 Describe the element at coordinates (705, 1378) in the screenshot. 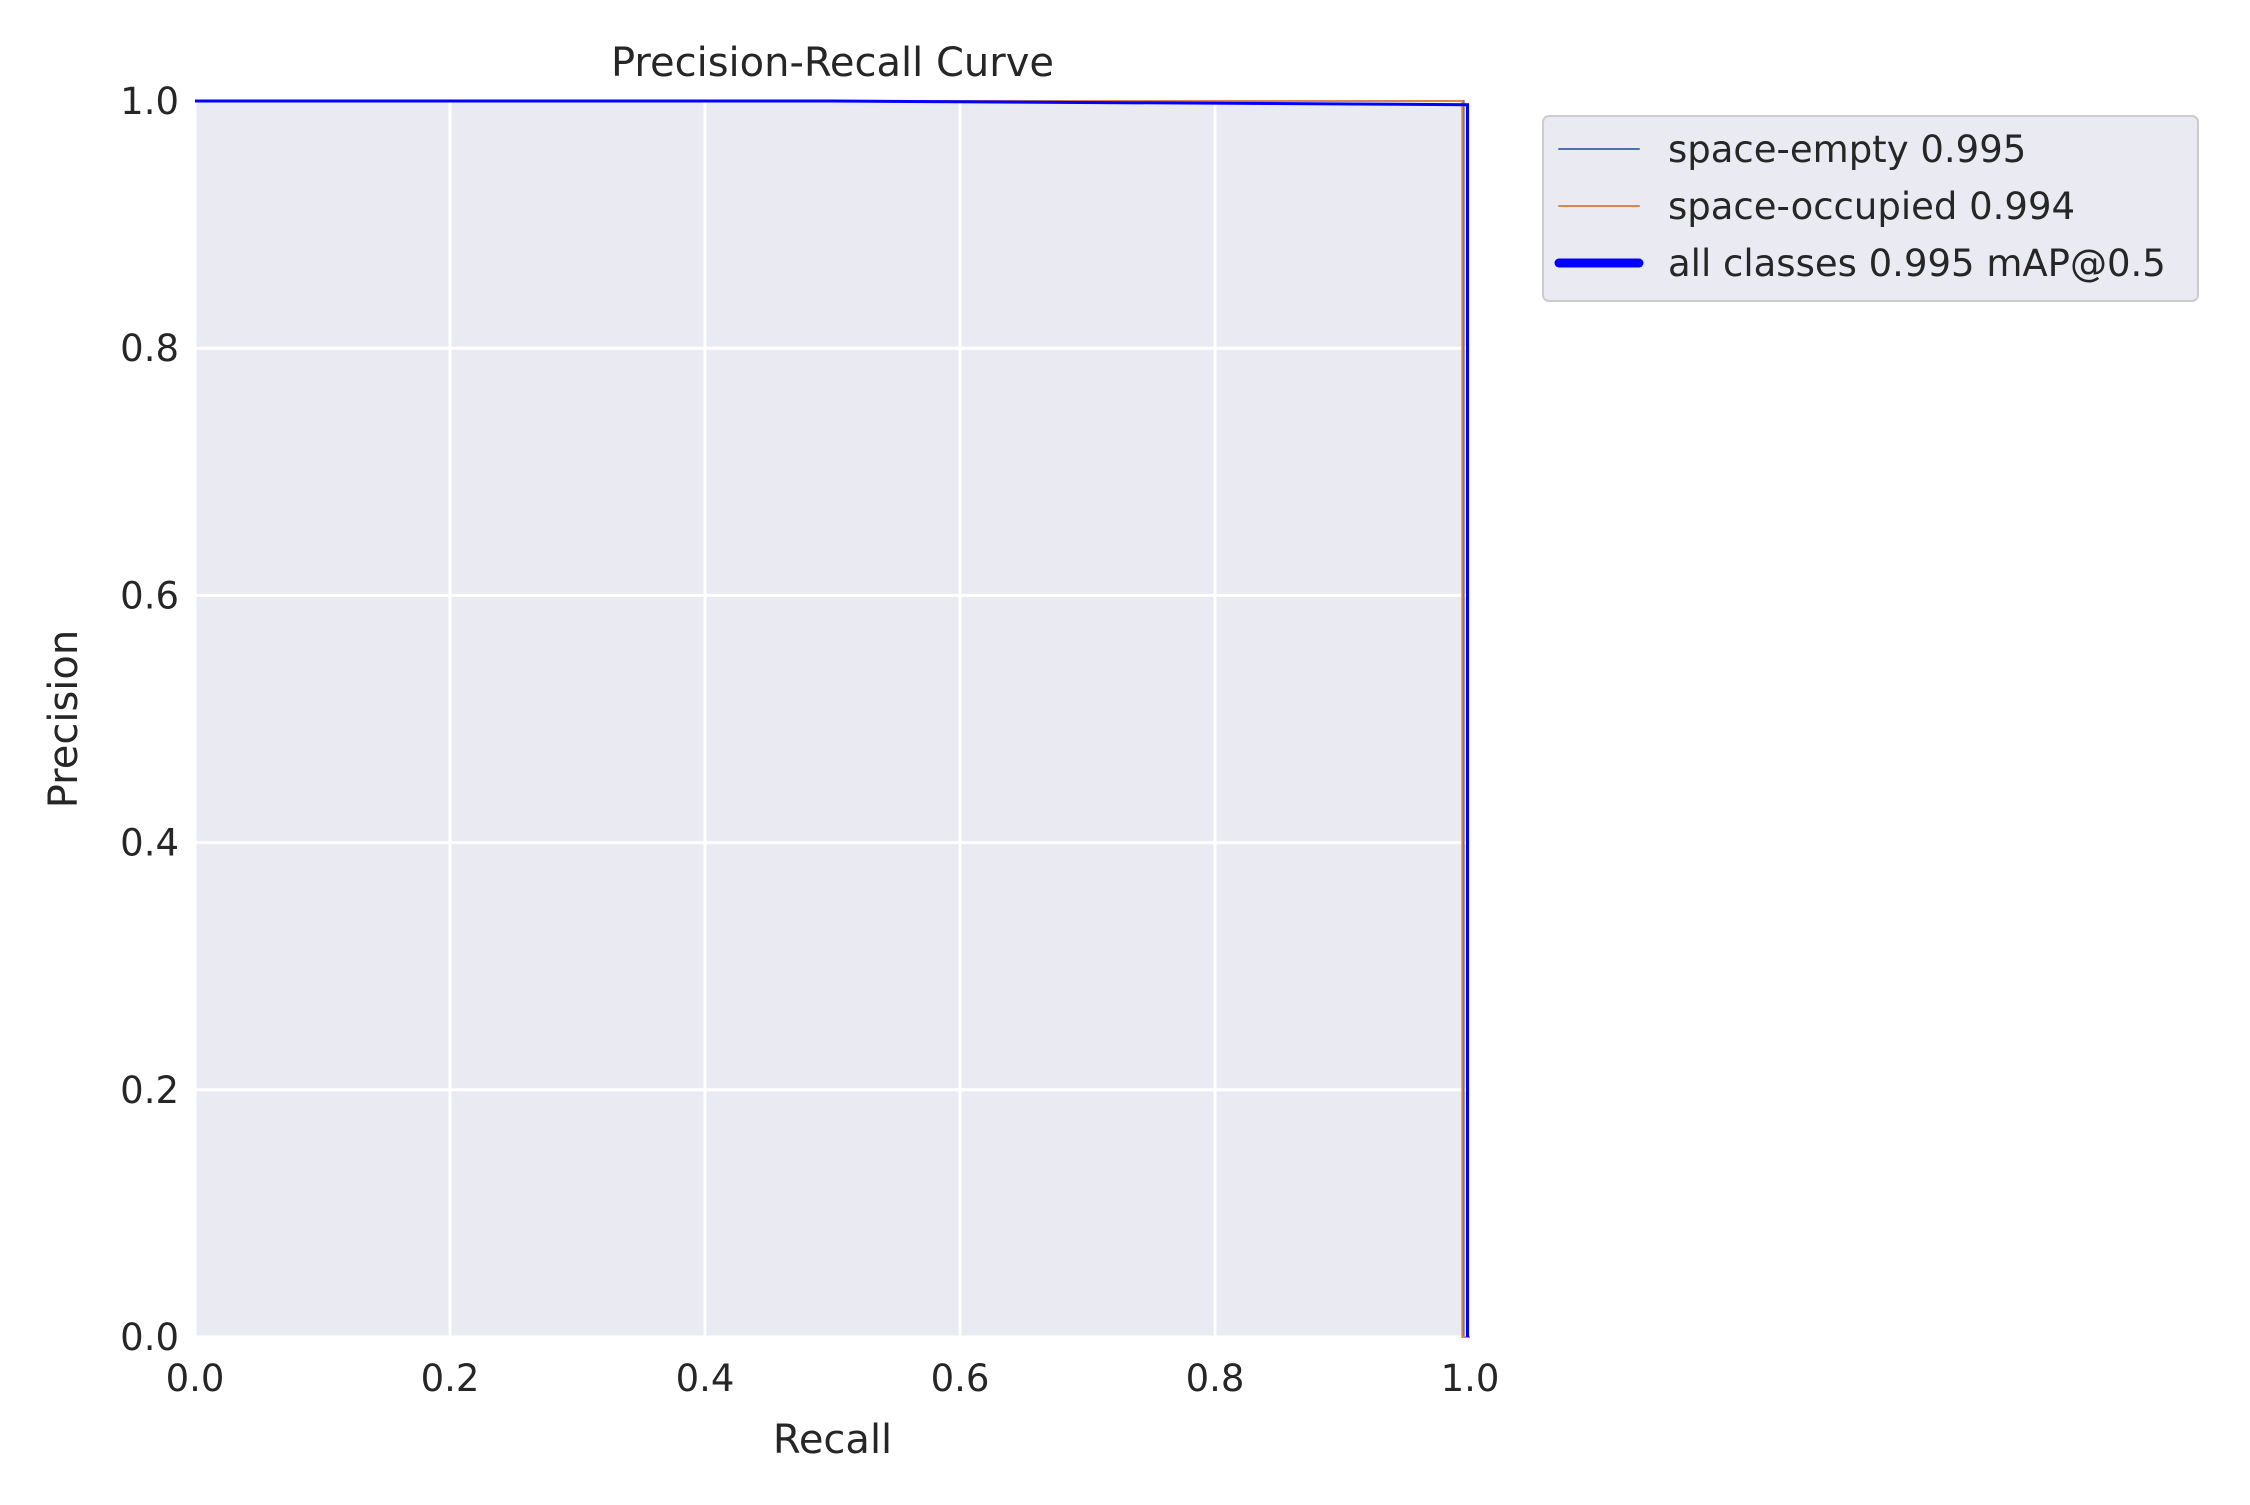

I see `x-tick-label: 0.4` at that location.